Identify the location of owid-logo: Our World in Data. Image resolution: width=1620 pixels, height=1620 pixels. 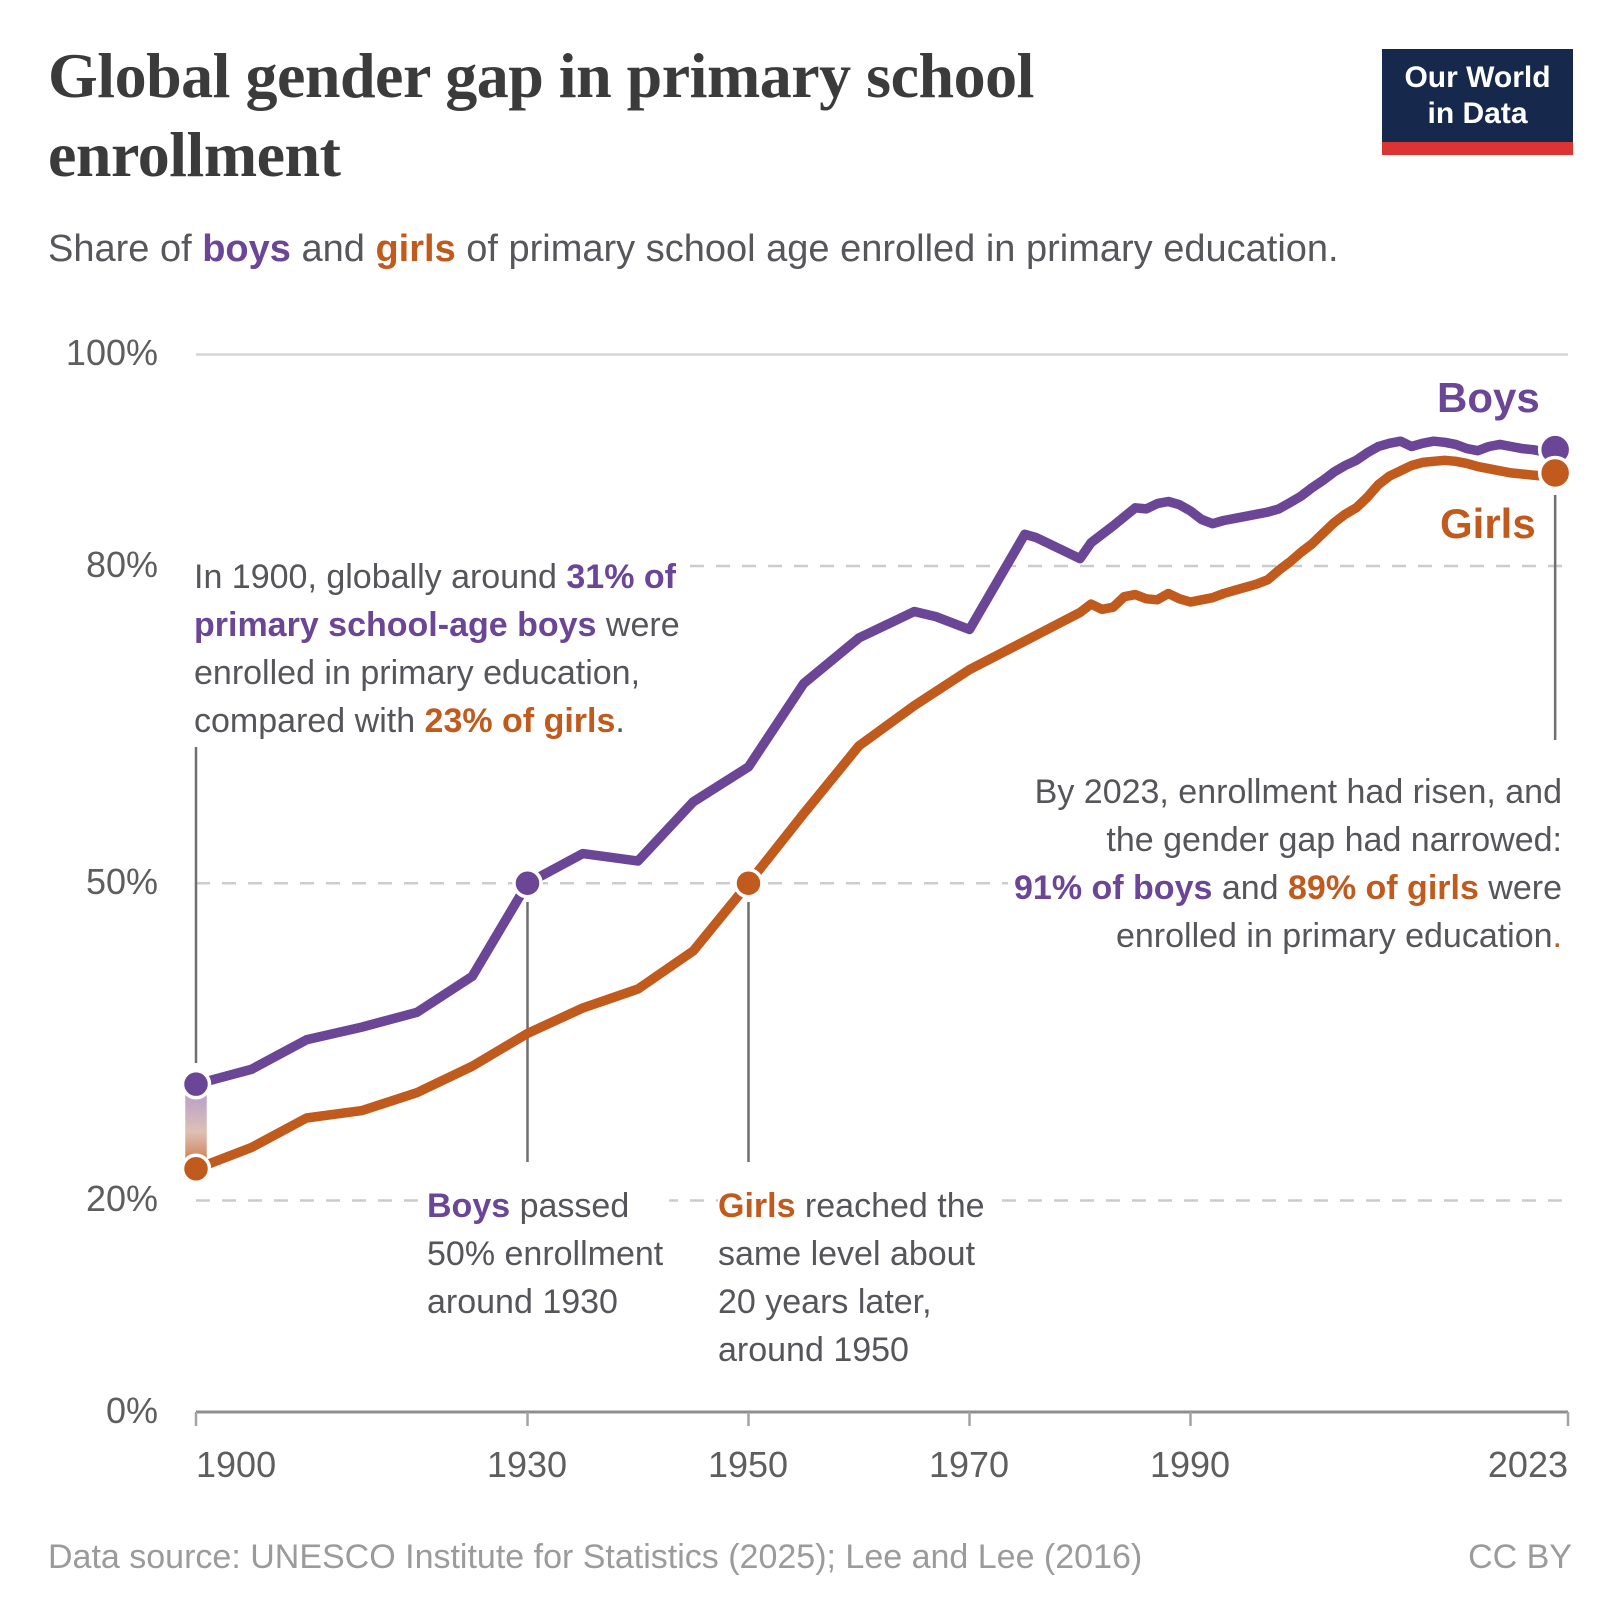
(1477, 102).